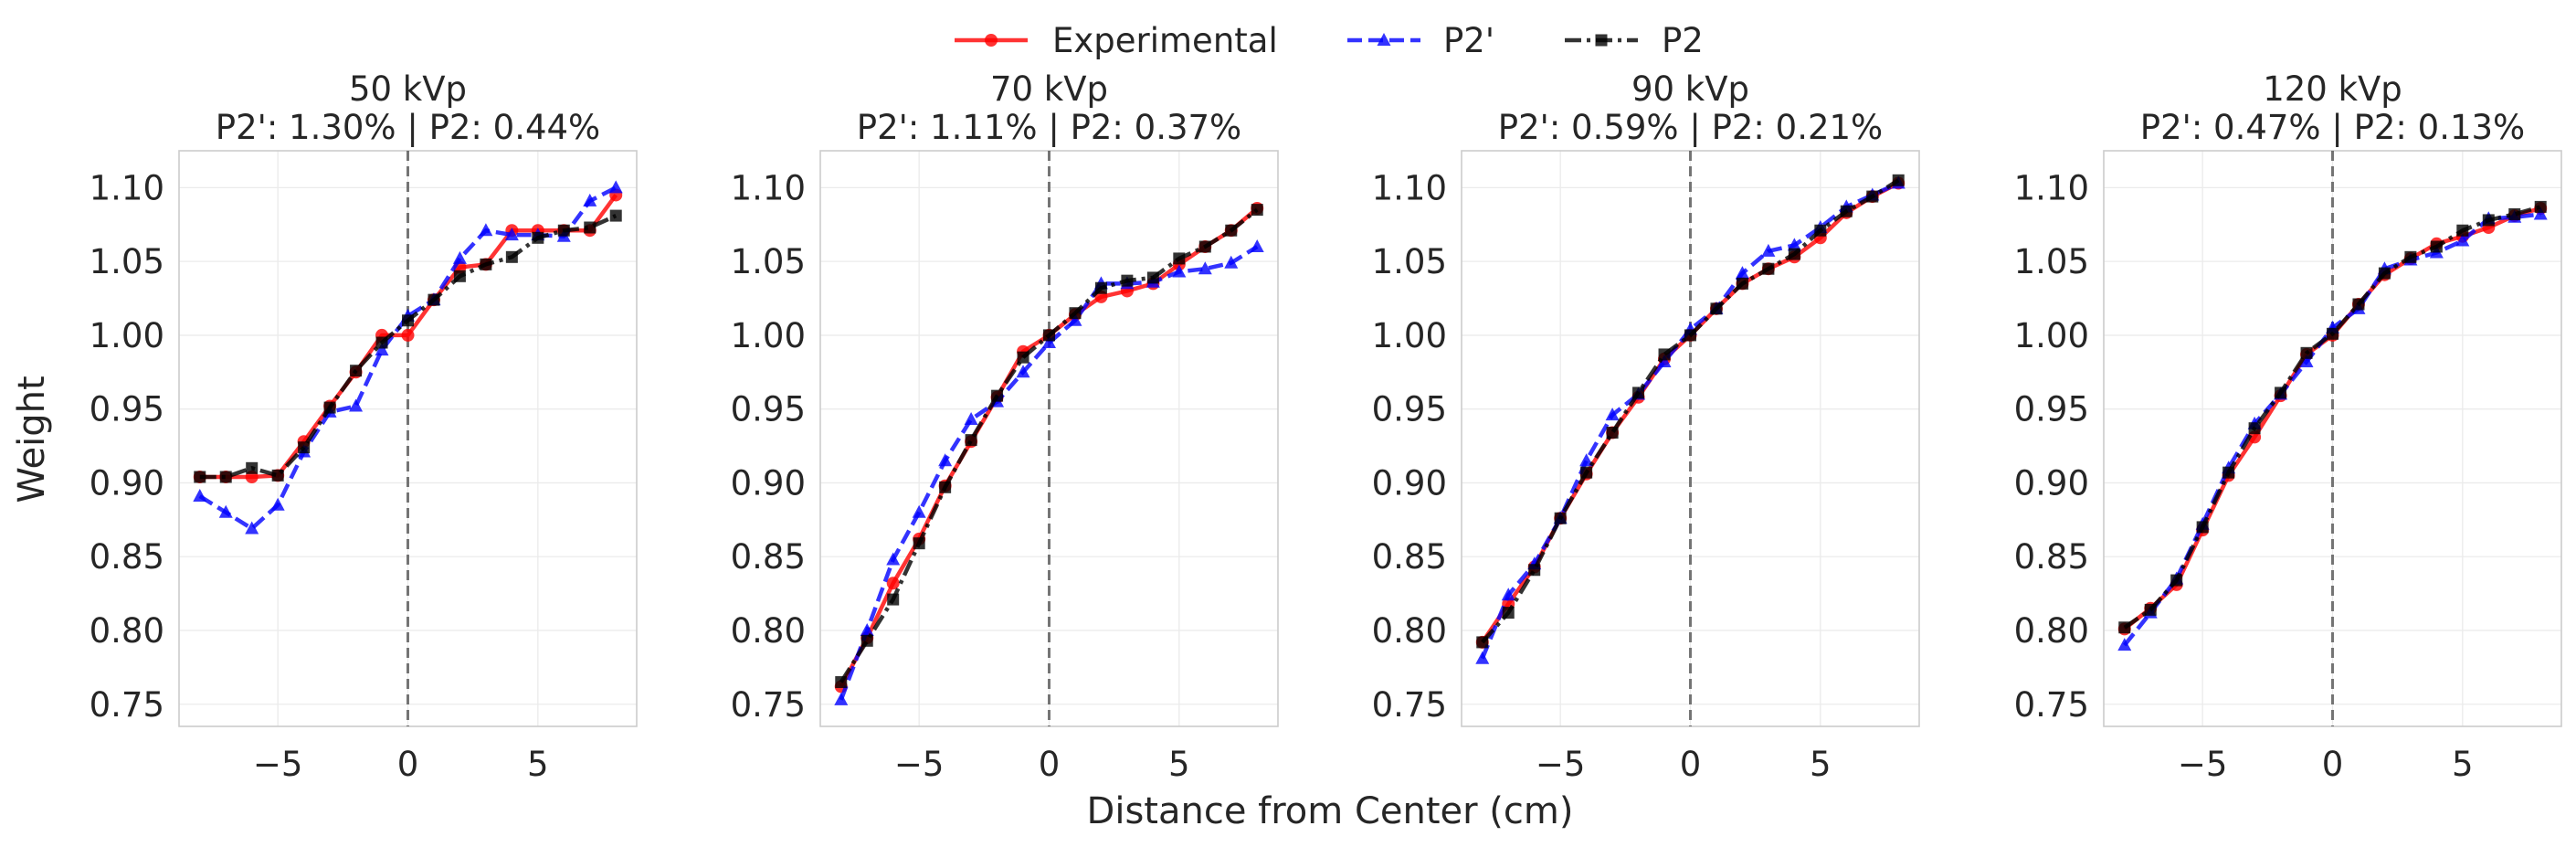 The image size is (2576, 847). I want to click on panel-title: 90 kVp, so click(1690, 89).